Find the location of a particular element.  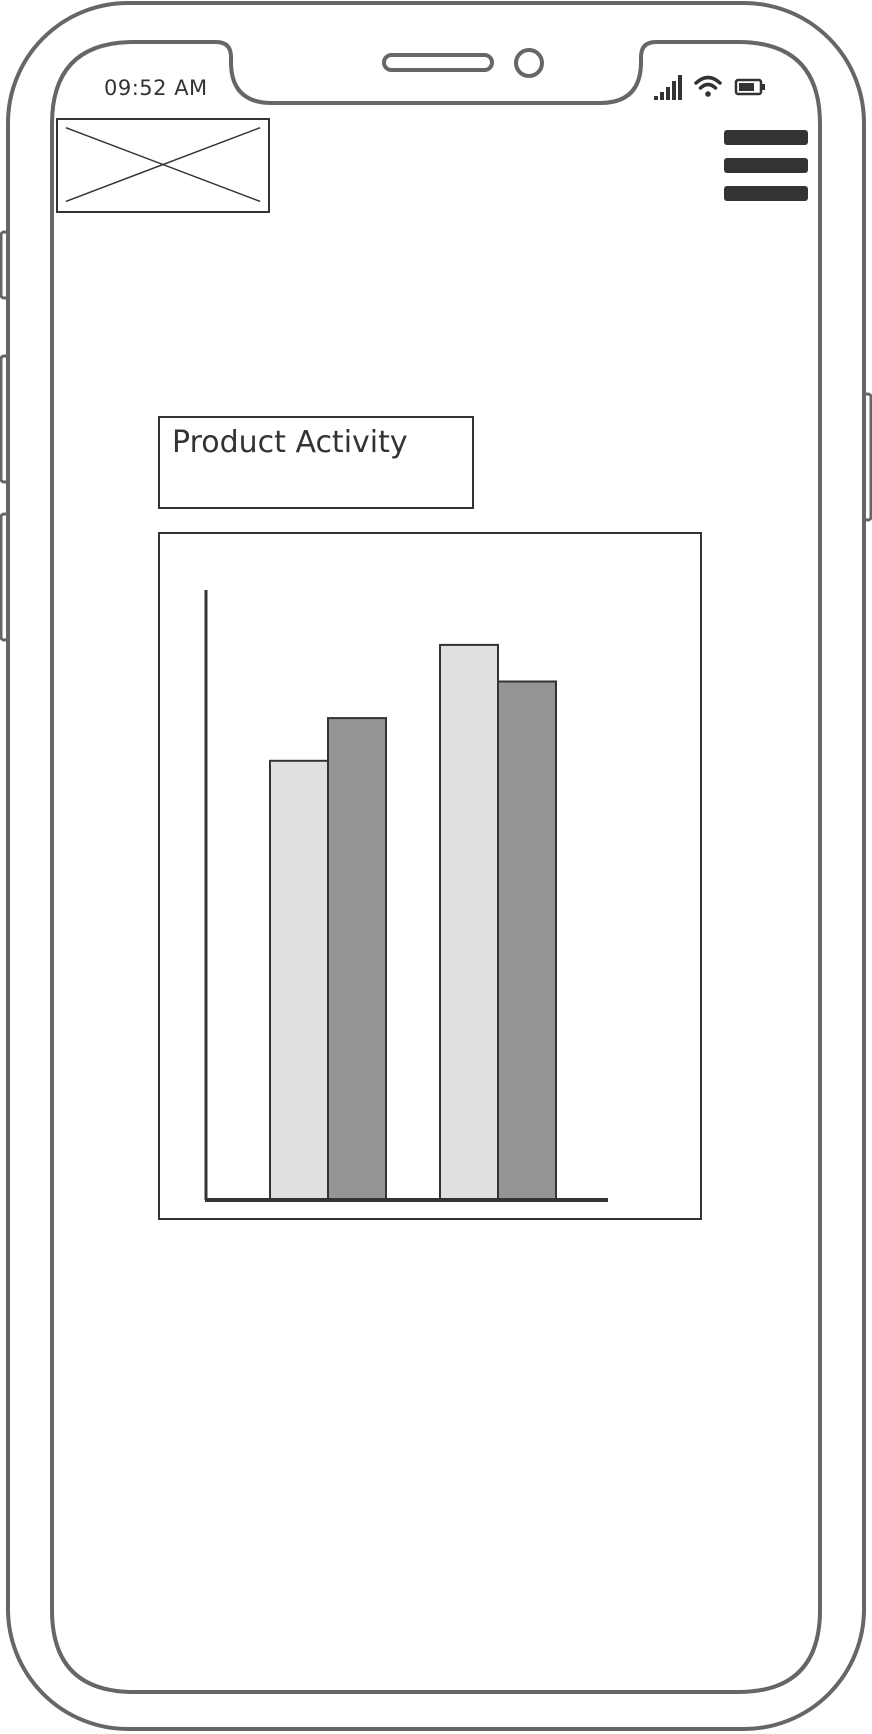

logo-image-placeholder is located at coordinates (163, 165).